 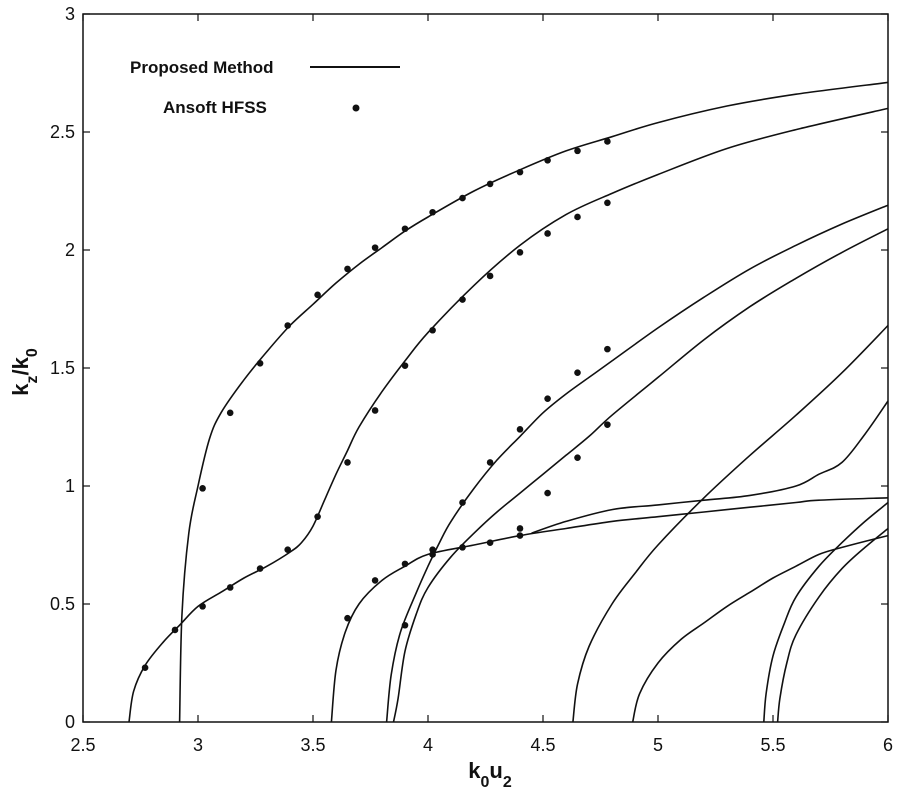 What do you see at coordinates (428, 745) in the screenshot?
I see `x-tick-label: 4` at bounding box center [428, 745].